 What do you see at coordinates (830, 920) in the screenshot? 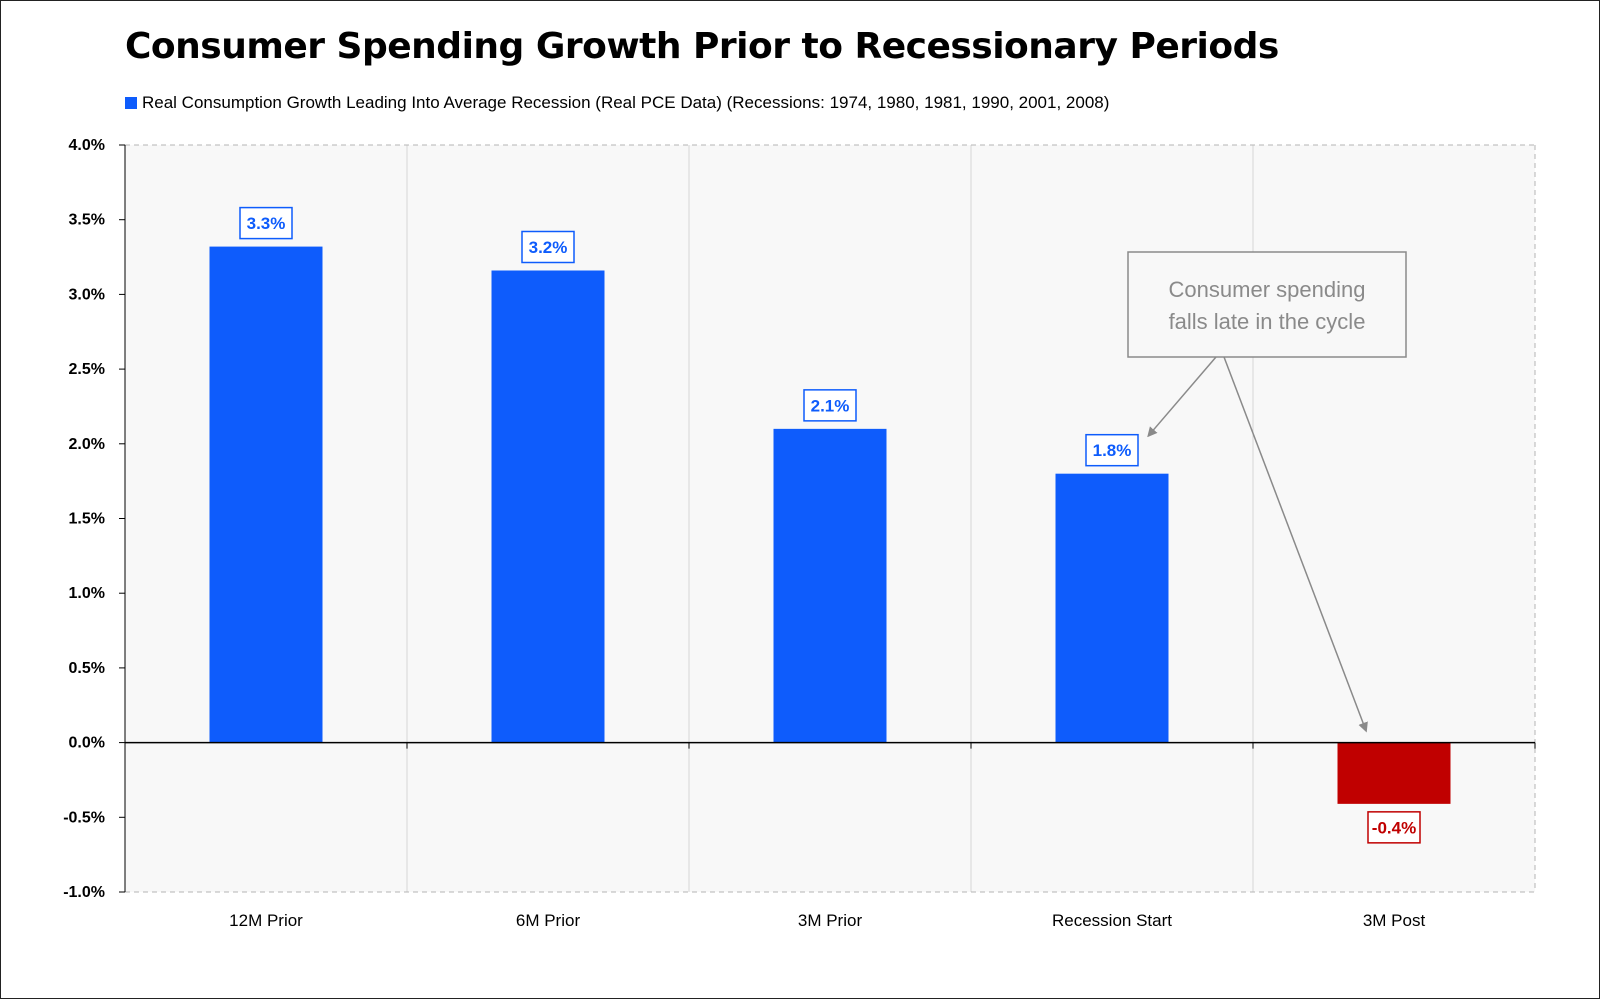
I see `x-tick-label: 3M Prior` at bounding box center [830, 920].